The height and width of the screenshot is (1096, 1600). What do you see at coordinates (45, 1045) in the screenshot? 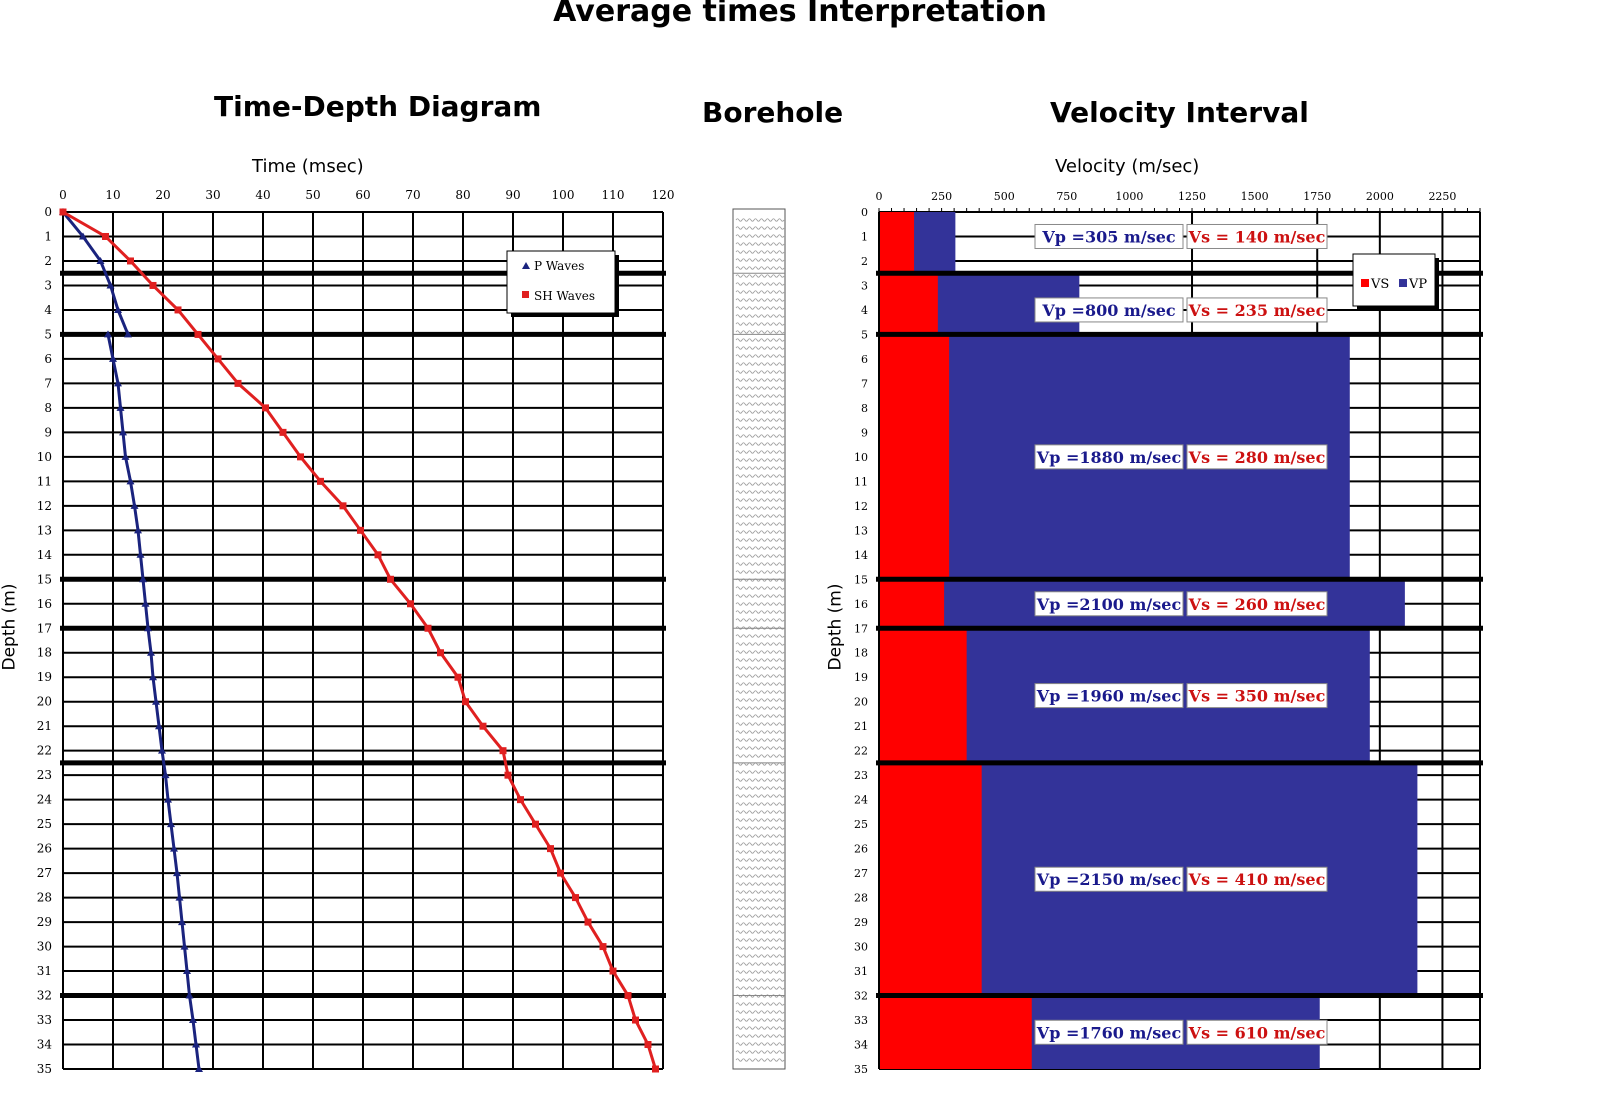
I see `time-depth-y-tick-label: 34` at bounding box center [45, 1045].